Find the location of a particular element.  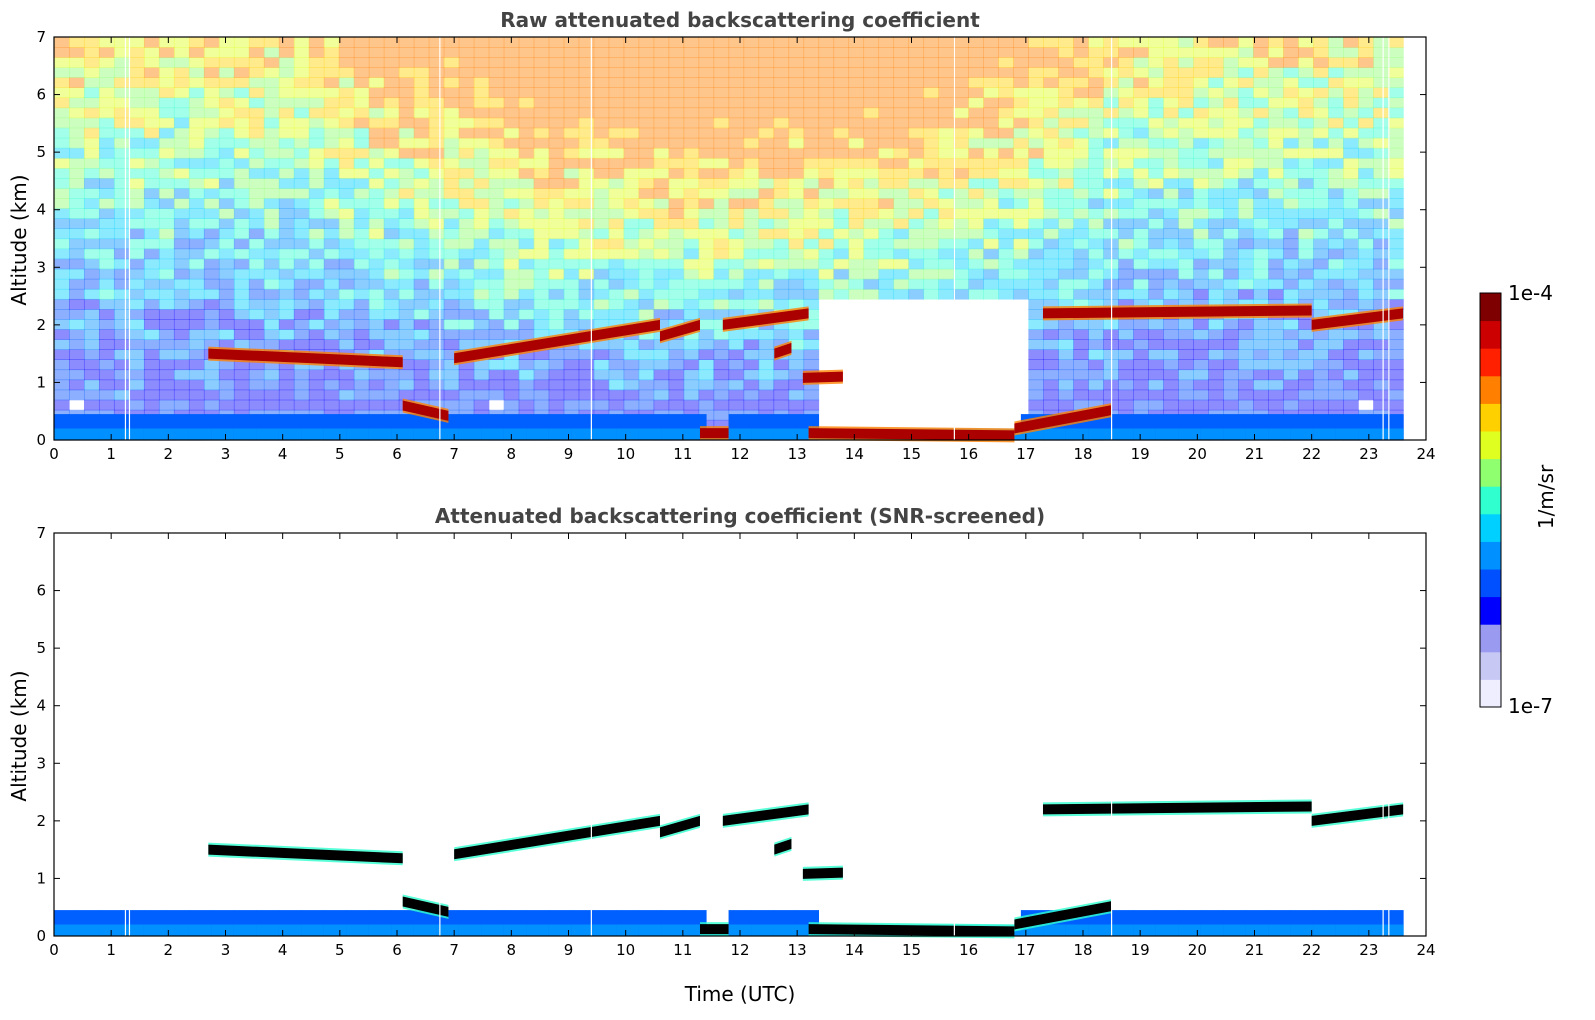

x-tick-label: 13 is located at coordinates (797, 454).